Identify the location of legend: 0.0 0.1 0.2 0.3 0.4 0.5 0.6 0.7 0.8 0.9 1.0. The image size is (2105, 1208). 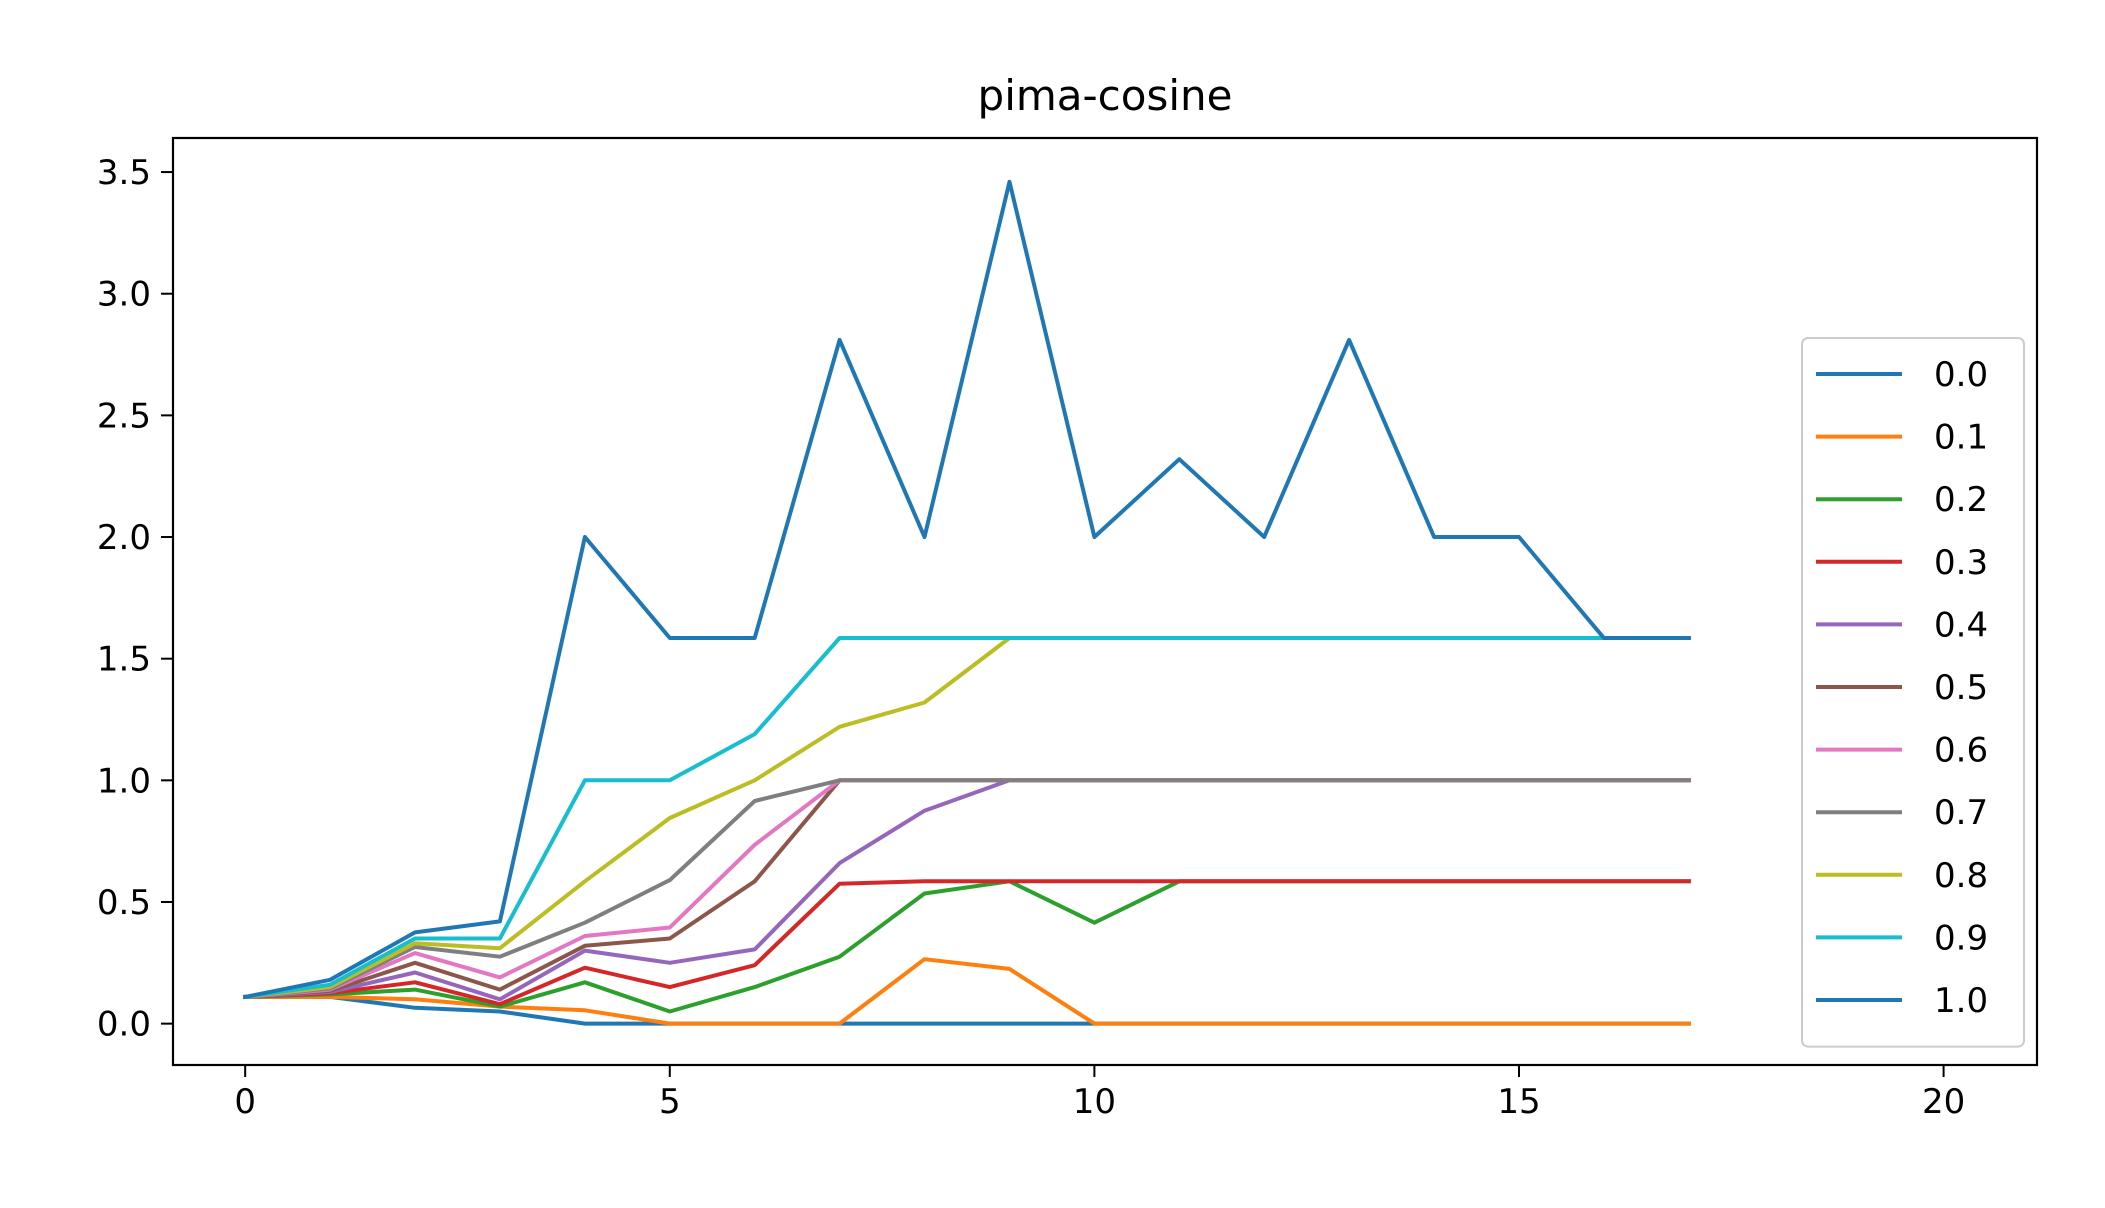
(1913, 692).